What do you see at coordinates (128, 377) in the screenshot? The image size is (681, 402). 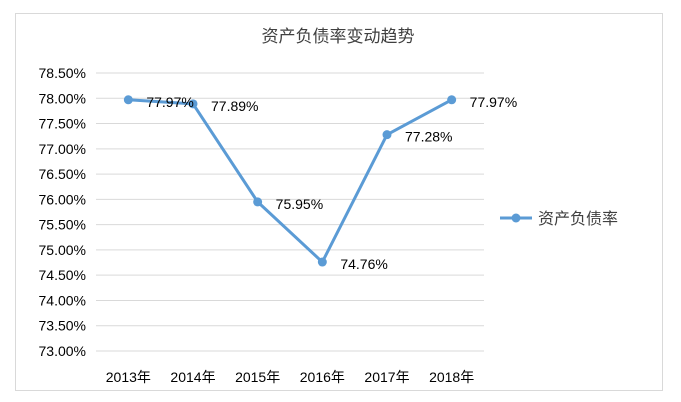 I see `x-tick-label: 2013年` at bounding box center [128, 377].